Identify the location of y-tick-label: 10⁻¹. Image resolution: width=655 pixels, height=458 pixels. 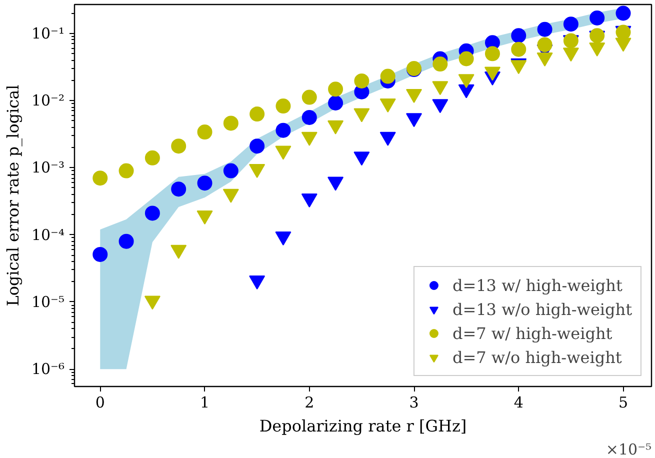
(48, 33).